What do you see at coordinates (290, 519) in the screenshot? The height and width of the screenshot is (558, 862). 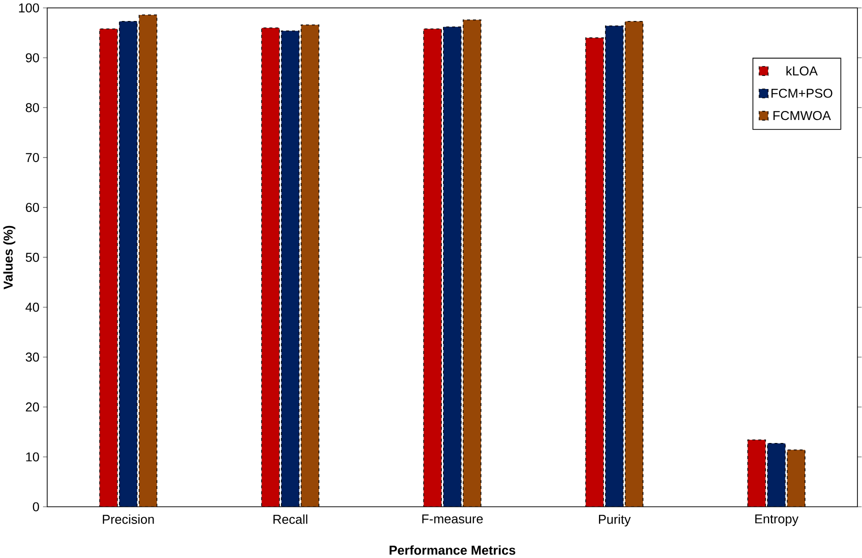 I see `x-tick-label: Recall` at bounding box center [290, 519].